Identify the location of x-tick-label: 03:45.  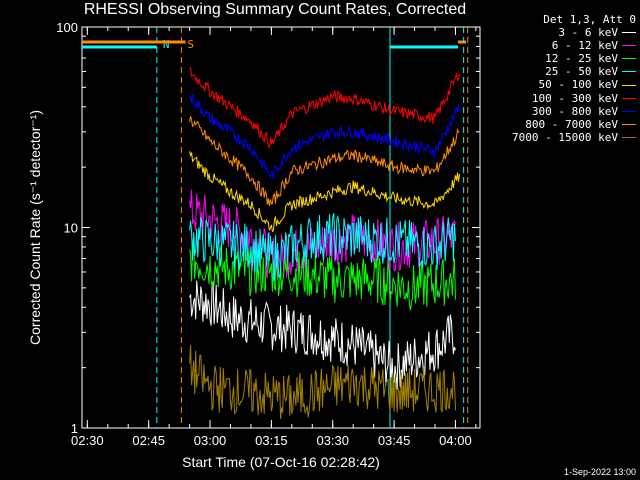
(394, 440).